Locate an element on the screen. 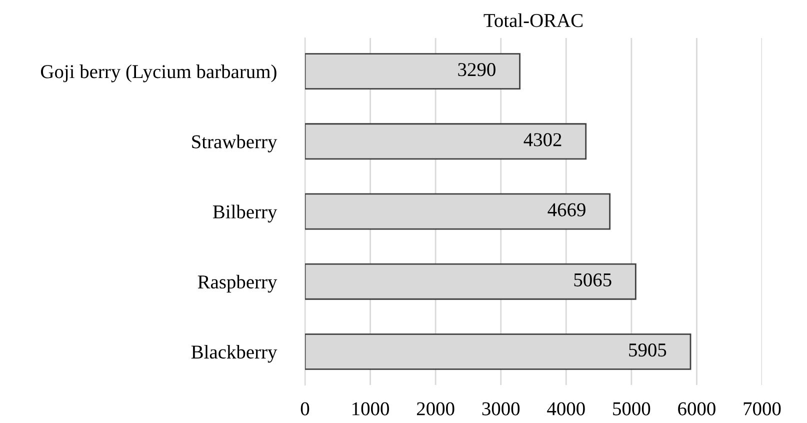  x-tick-label: 0 is located at coordinates (305, 409).